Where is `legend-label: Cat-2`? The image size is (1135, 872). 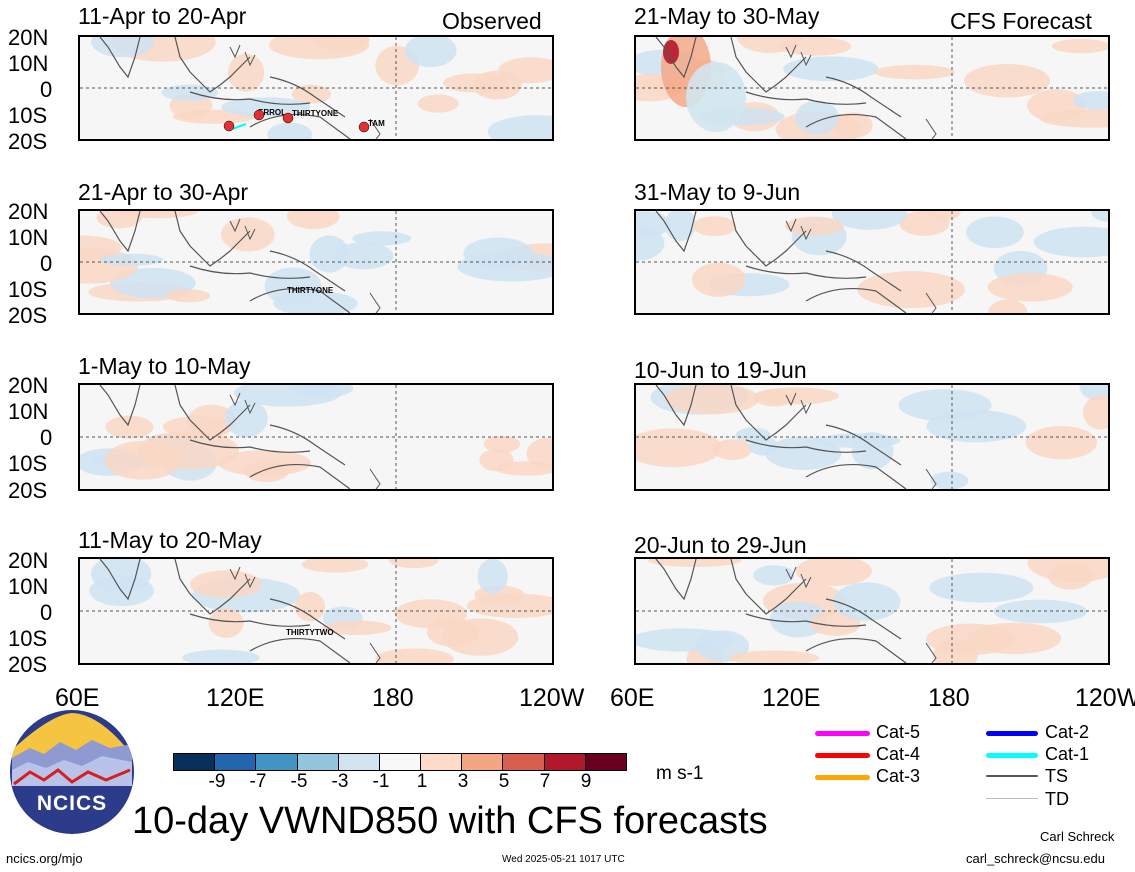 legend-label: Cat-2 is located at coordinates (1067, 732).